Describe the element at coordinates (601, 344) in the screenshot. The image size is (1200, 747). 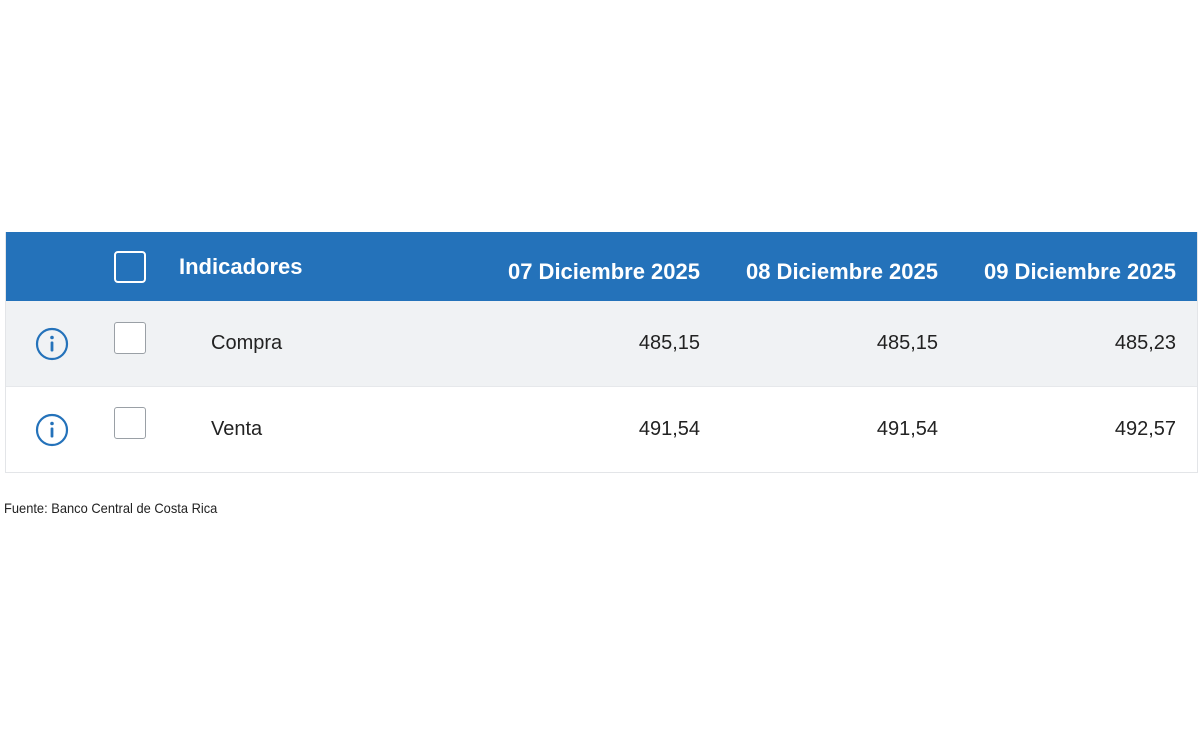
I see `table-row: Compra 485,15 485,15 485,23` at that location.